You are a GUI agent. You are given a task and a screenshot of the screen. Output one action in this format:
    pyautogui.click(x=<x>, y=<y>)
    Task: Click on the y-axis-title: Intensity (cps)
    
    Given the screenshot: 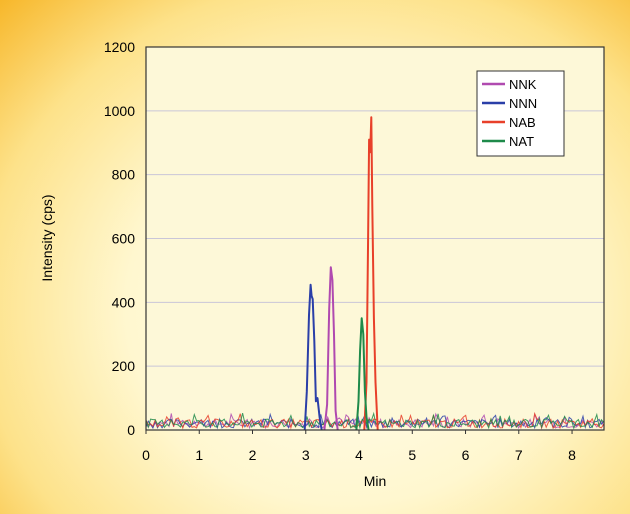 What is the action you would take?
    pyautogui.click(x=47, y=237)
    